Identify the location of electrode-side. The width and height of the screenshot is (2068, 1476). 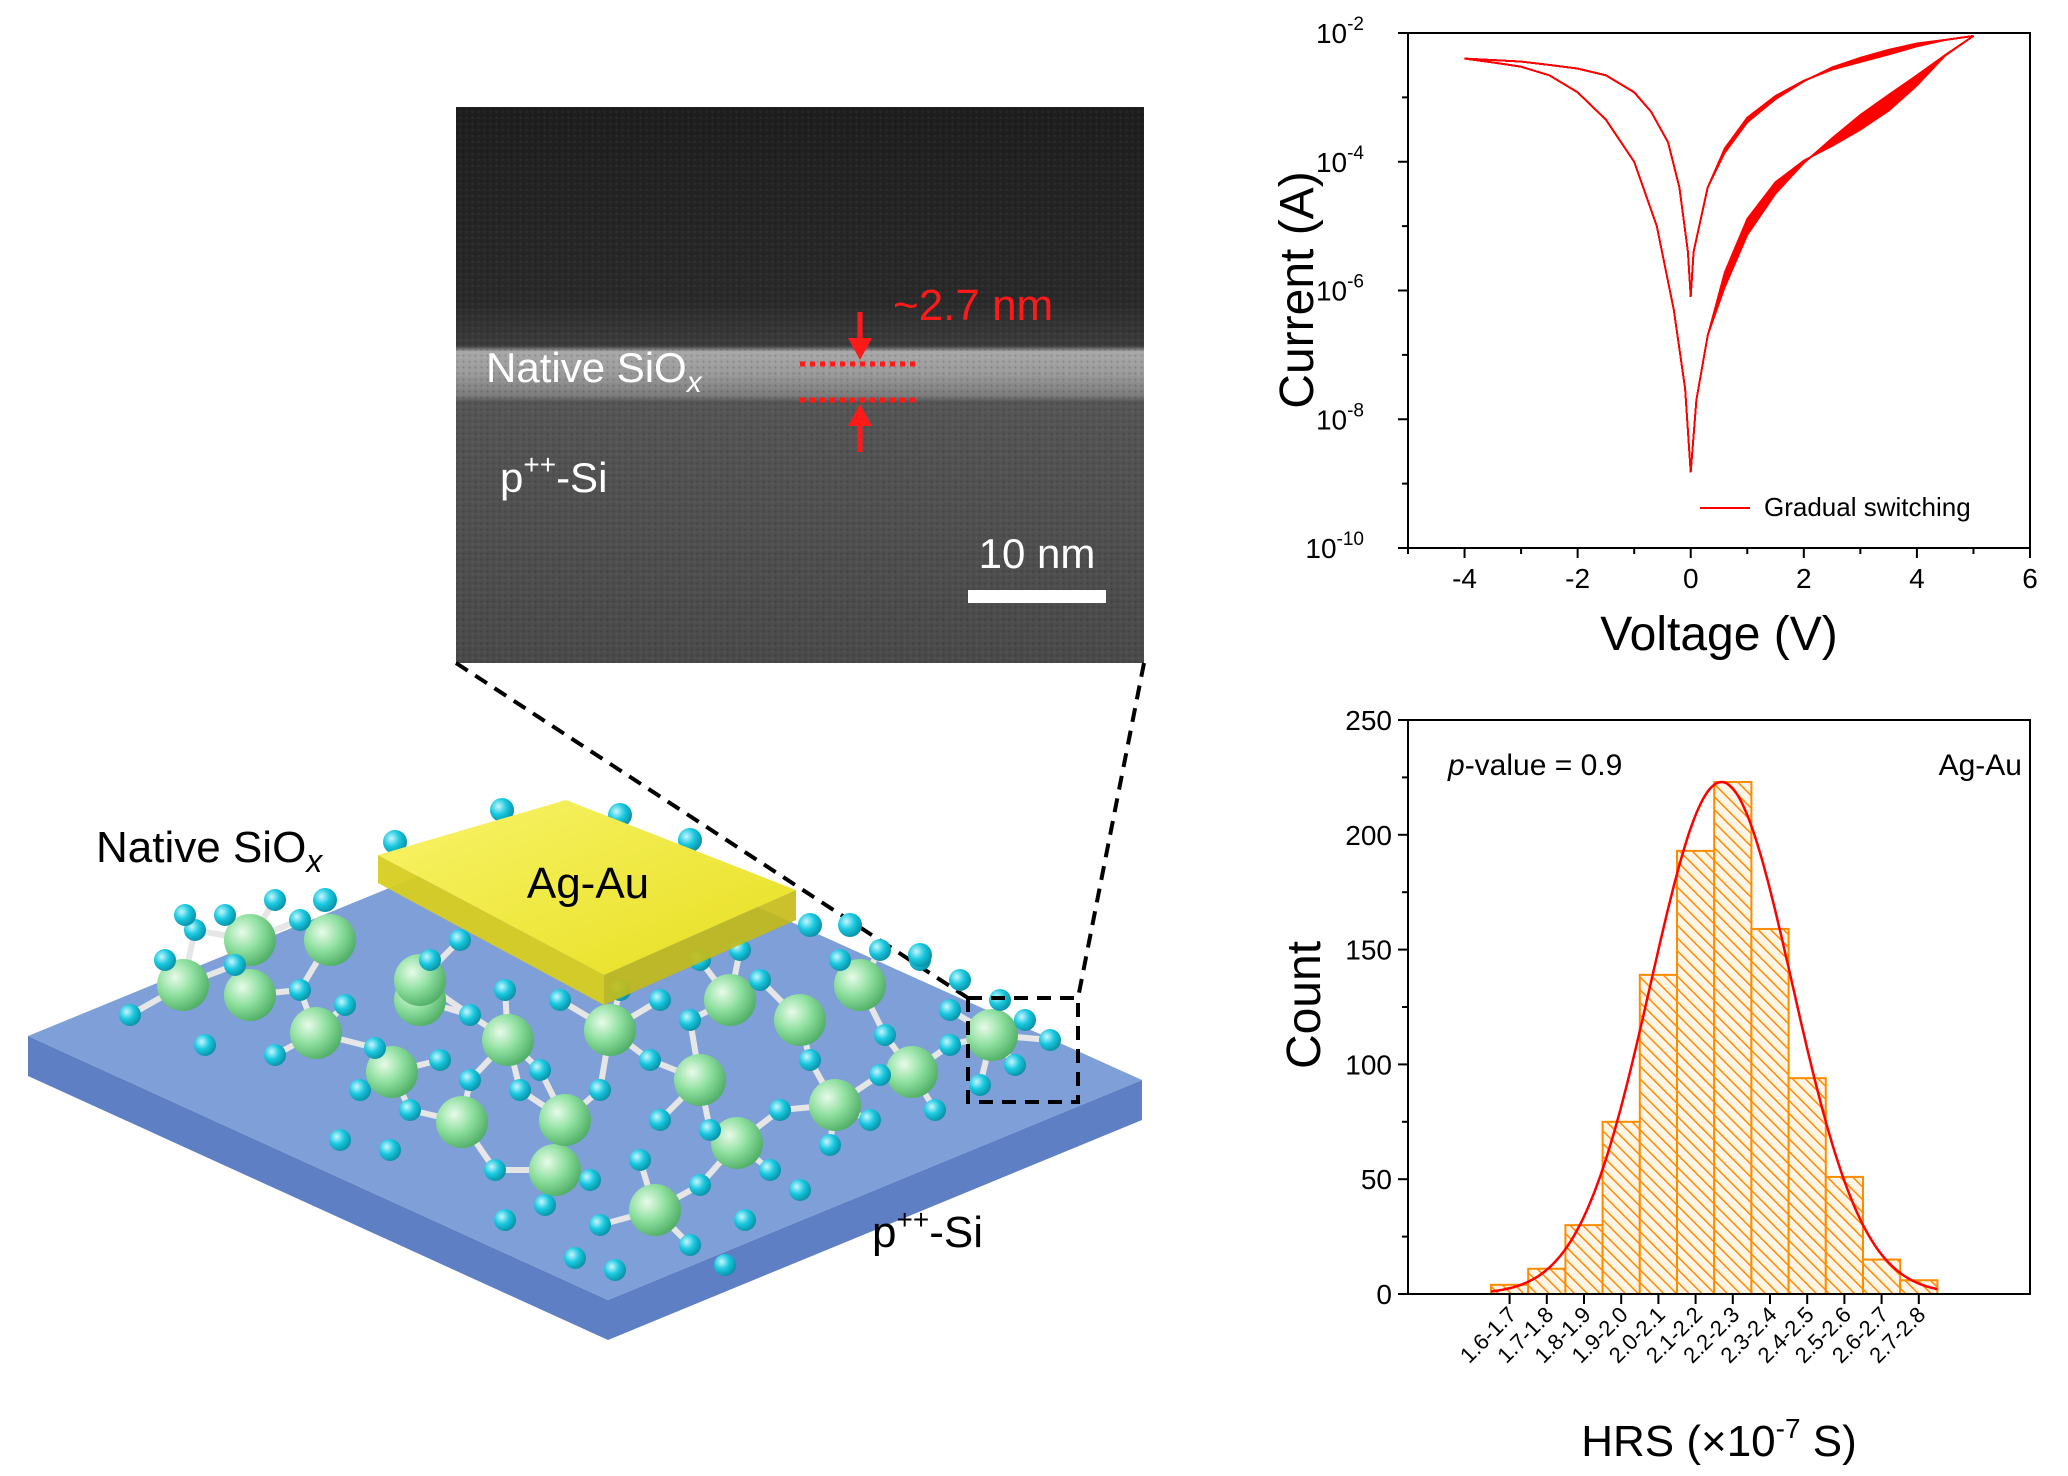
(700, 947).